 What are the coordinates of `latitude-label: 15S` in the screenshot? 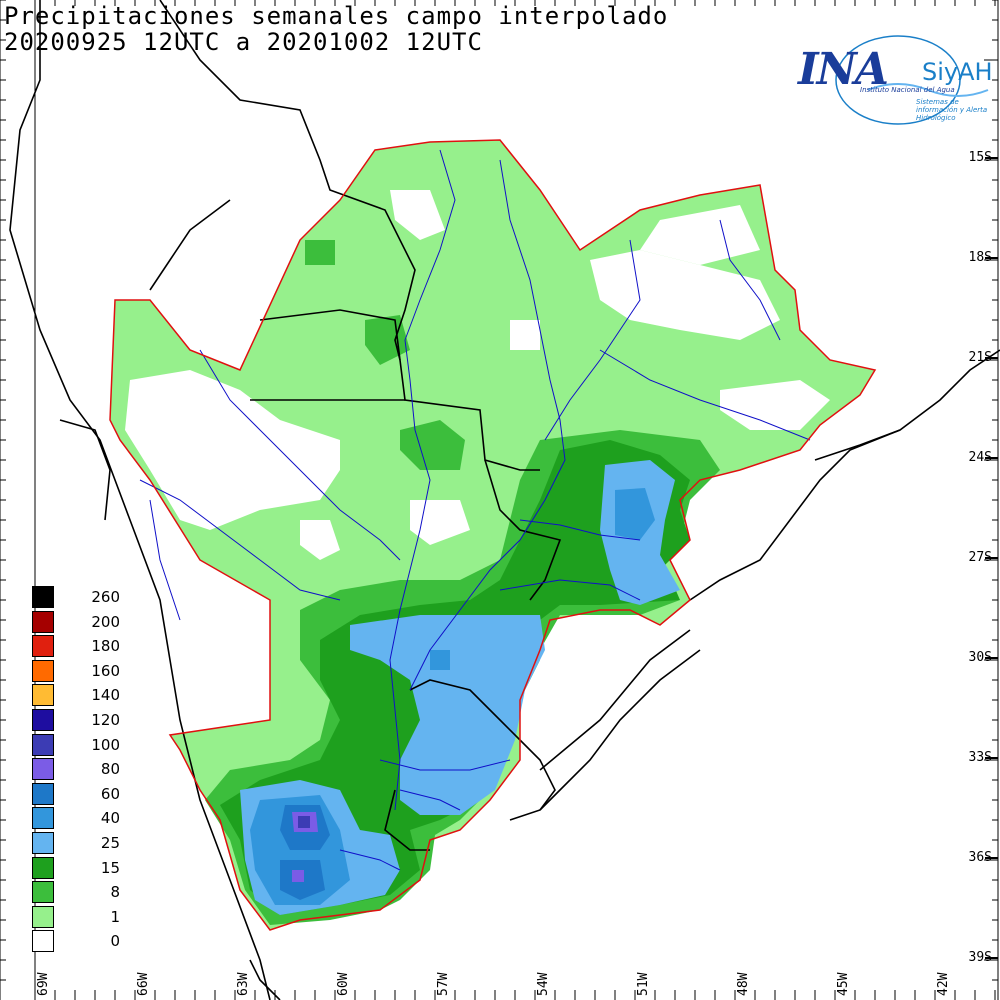 It's located at (980, 157).